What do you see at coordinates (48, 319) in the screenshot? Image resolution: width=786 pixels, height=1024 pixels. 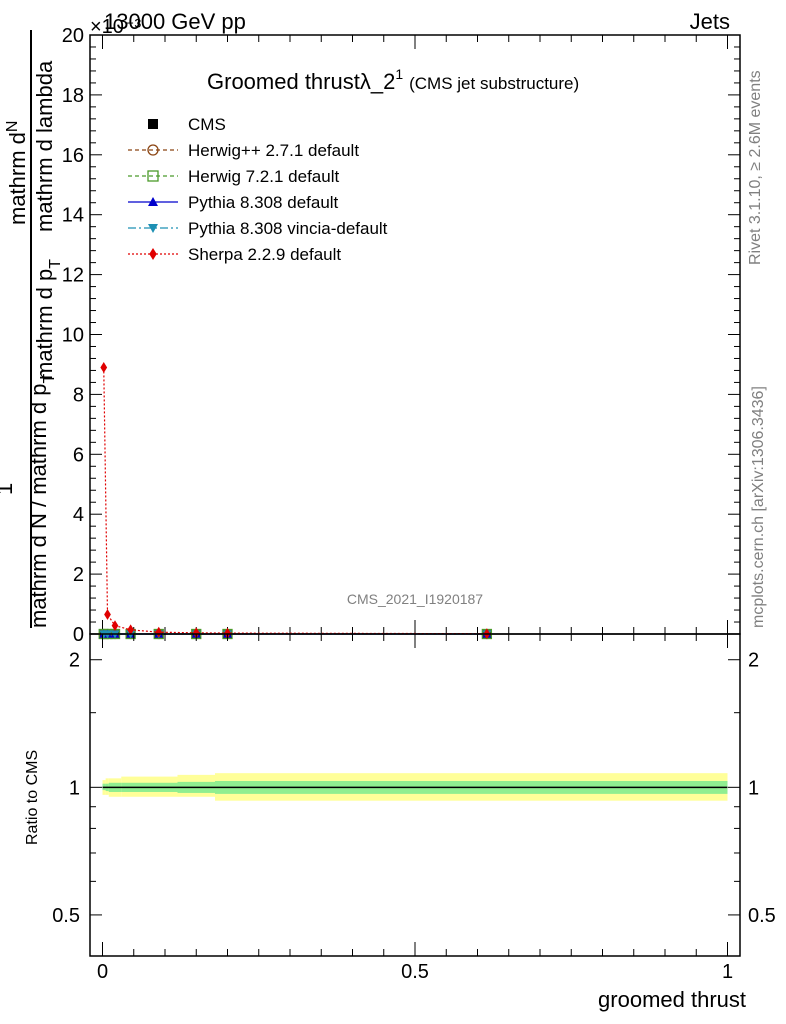 I see `svg-text: mathrm d pT` at bounding box center [48, 319].